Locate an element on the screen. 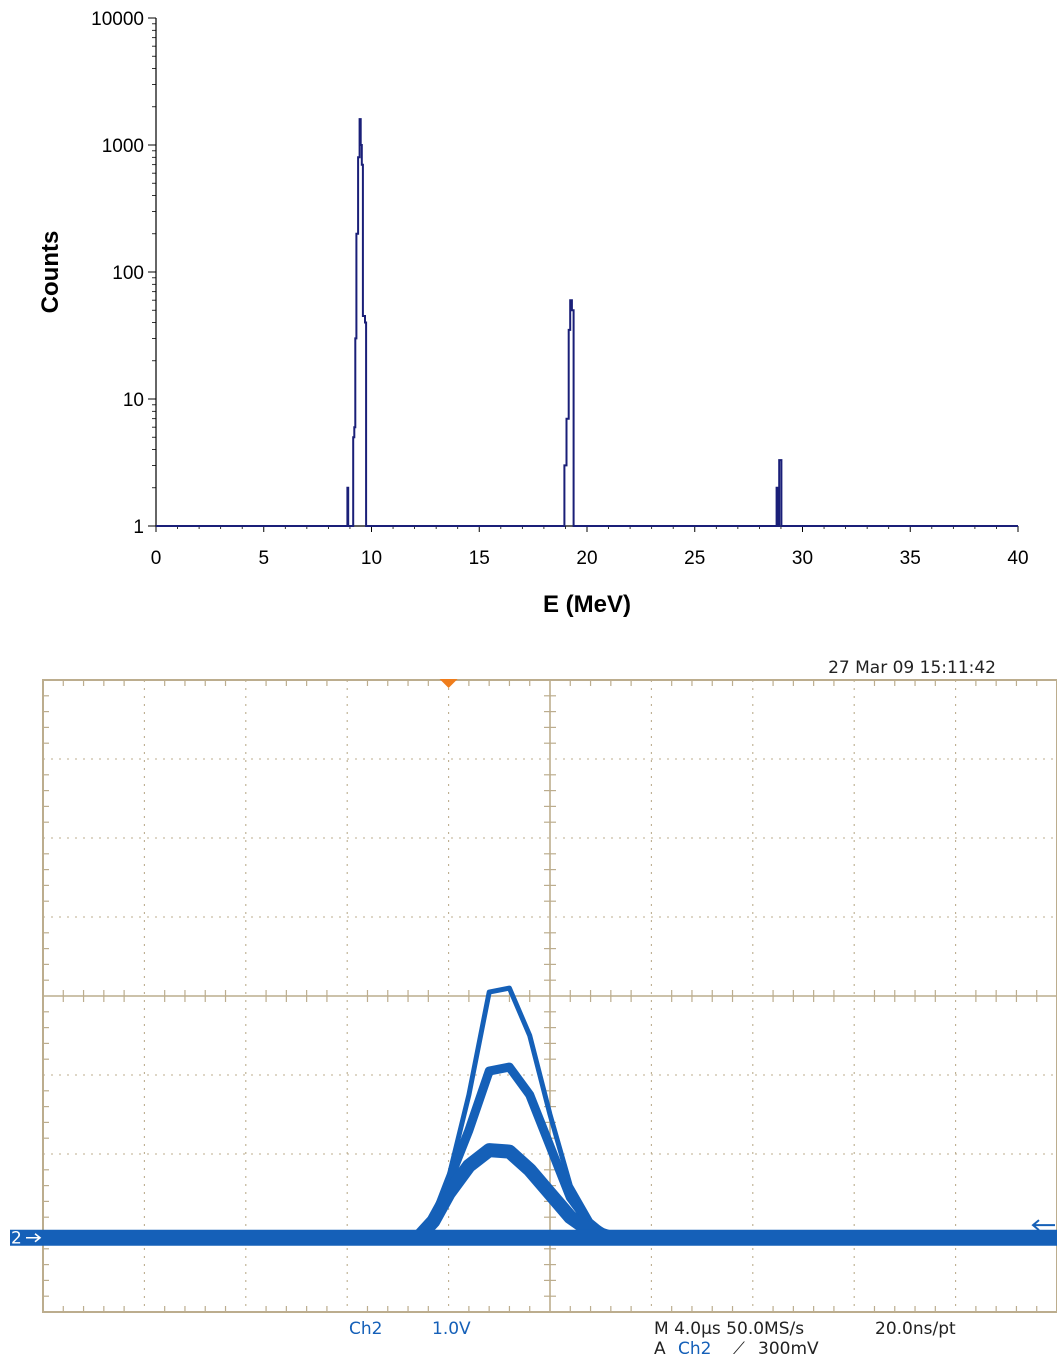  scope-volts-per-div: 1.0V is located at coordinates (451, 1329).